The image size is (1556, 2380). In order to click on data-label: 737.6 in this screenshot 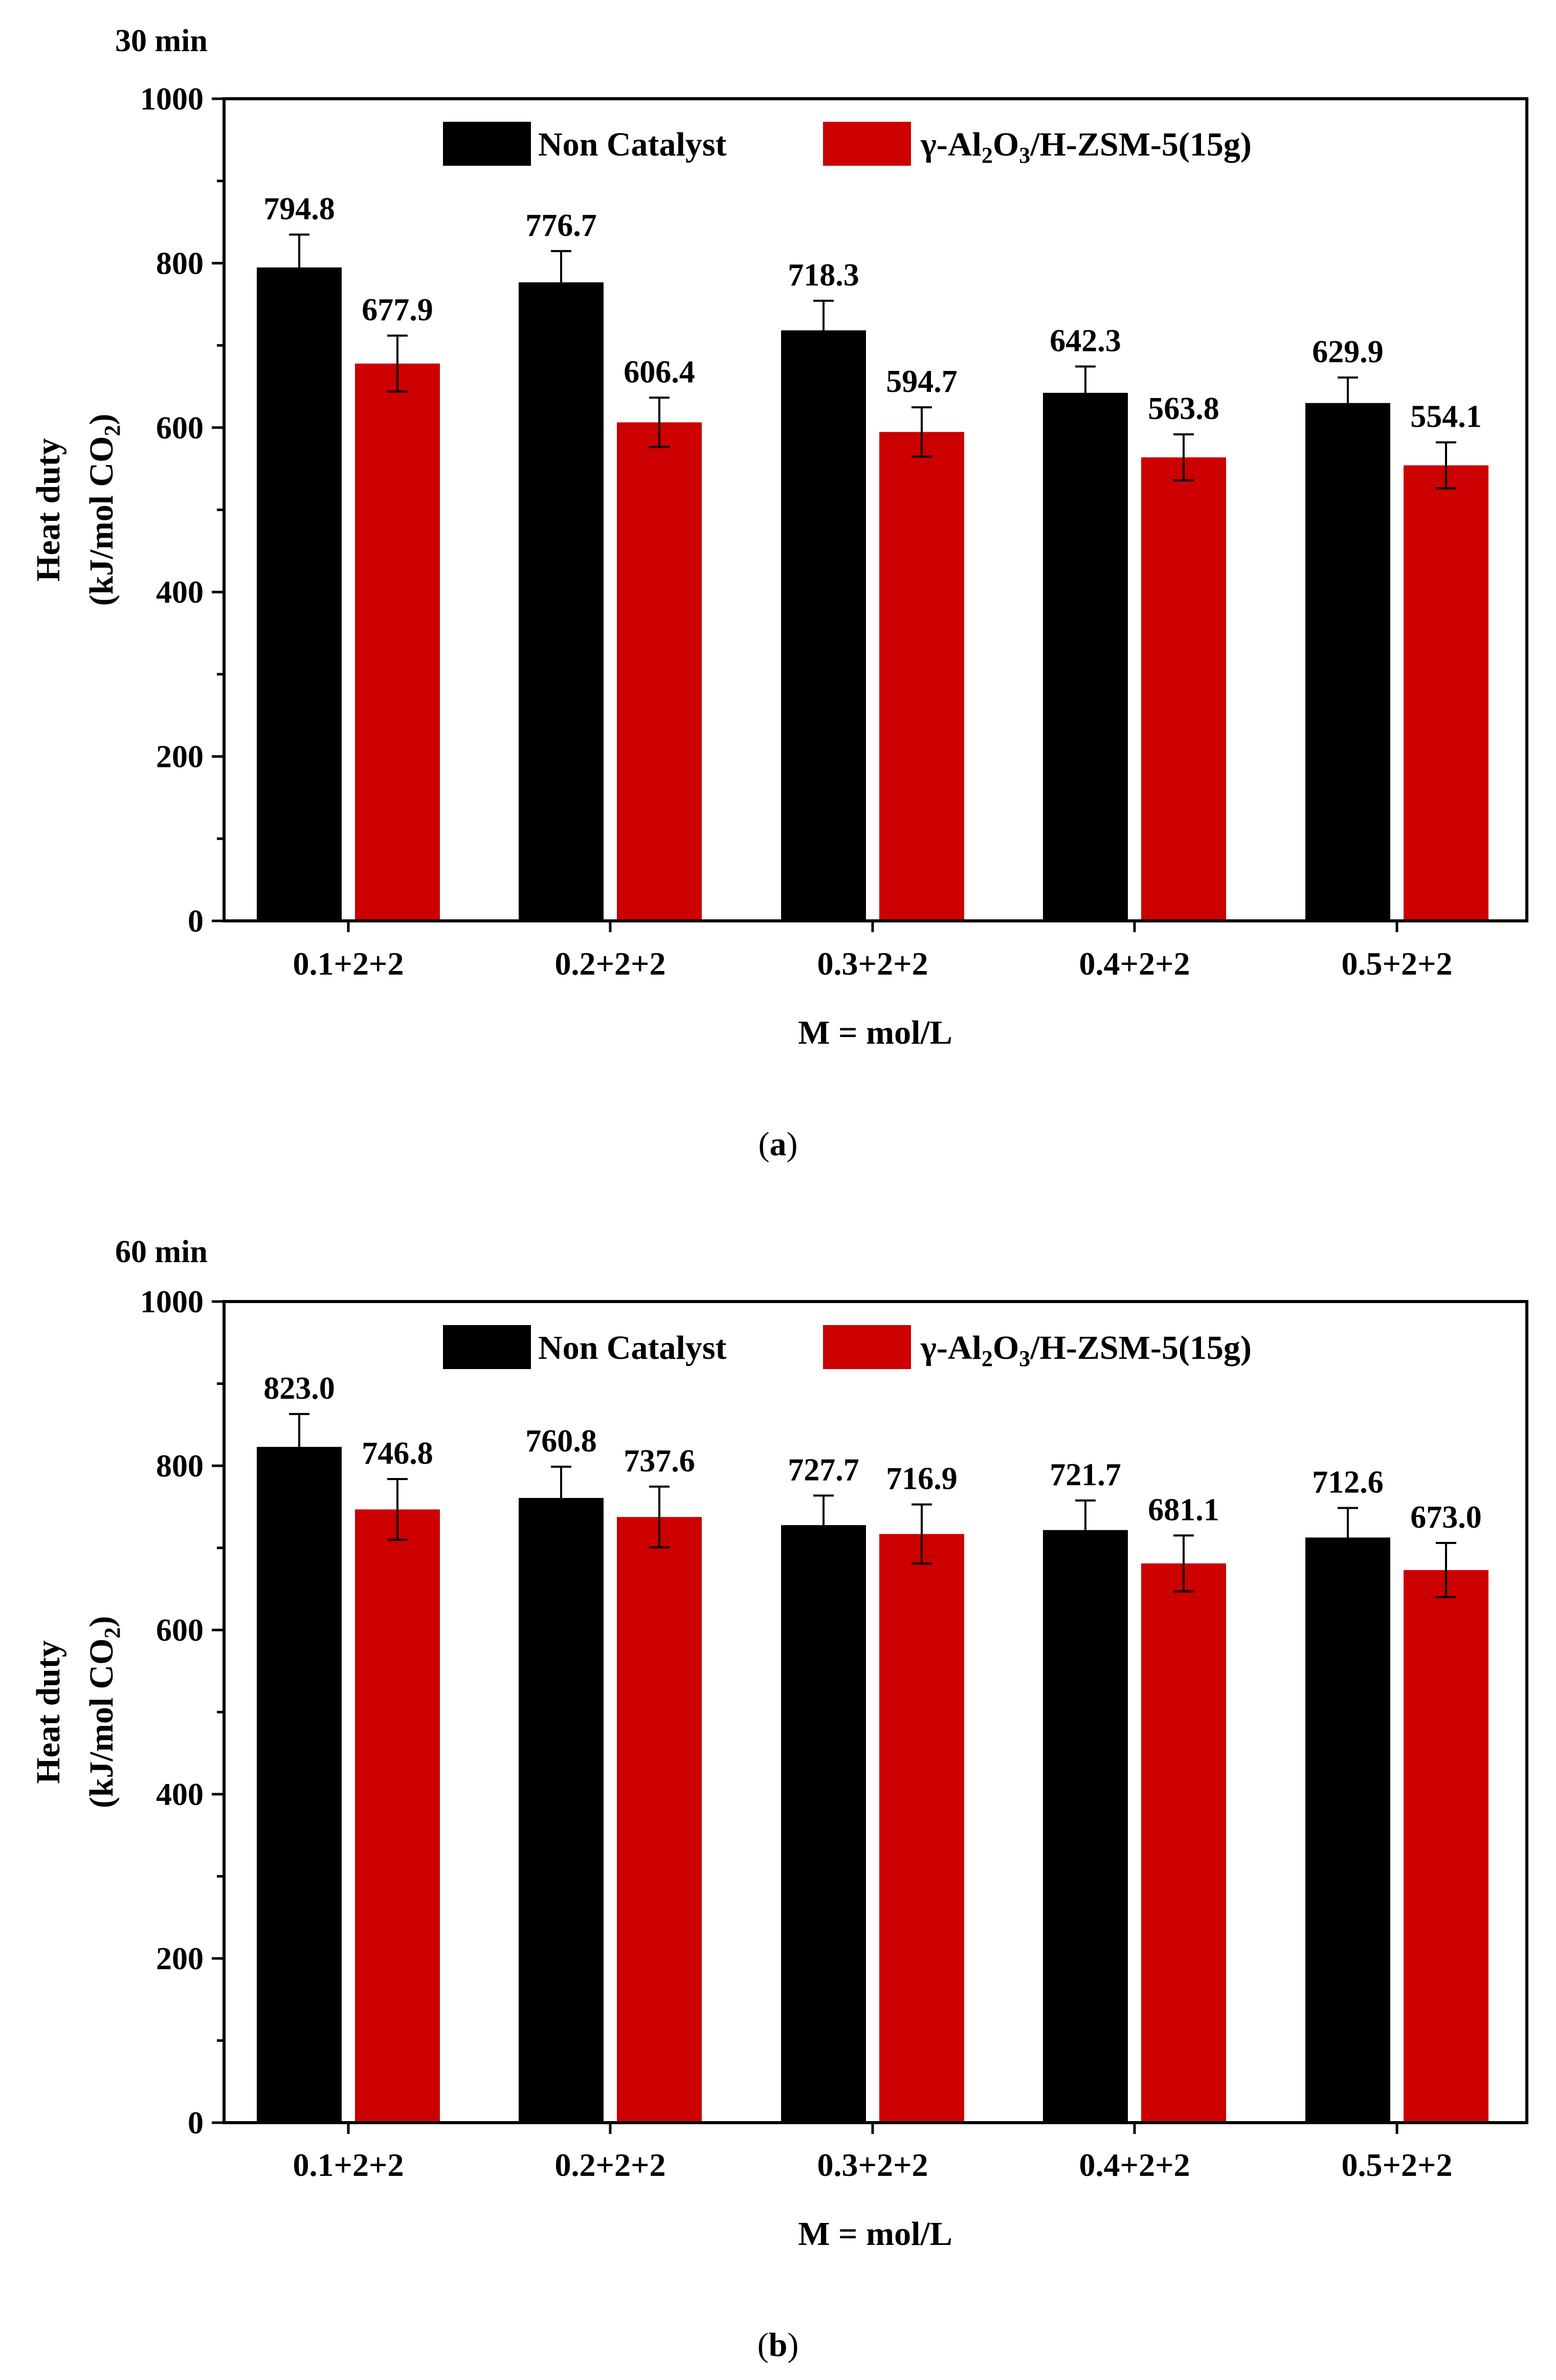, I will do `click(659, 1461)`.